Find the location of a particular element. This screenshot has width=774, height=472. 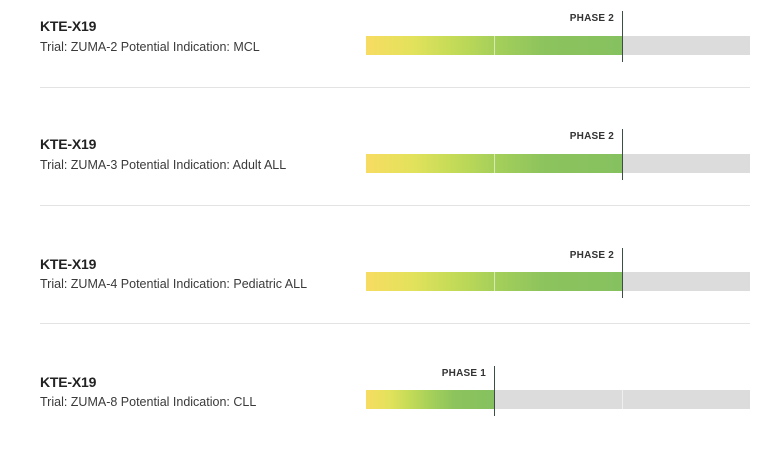

progress-fill is located at coordinates (430, 399).